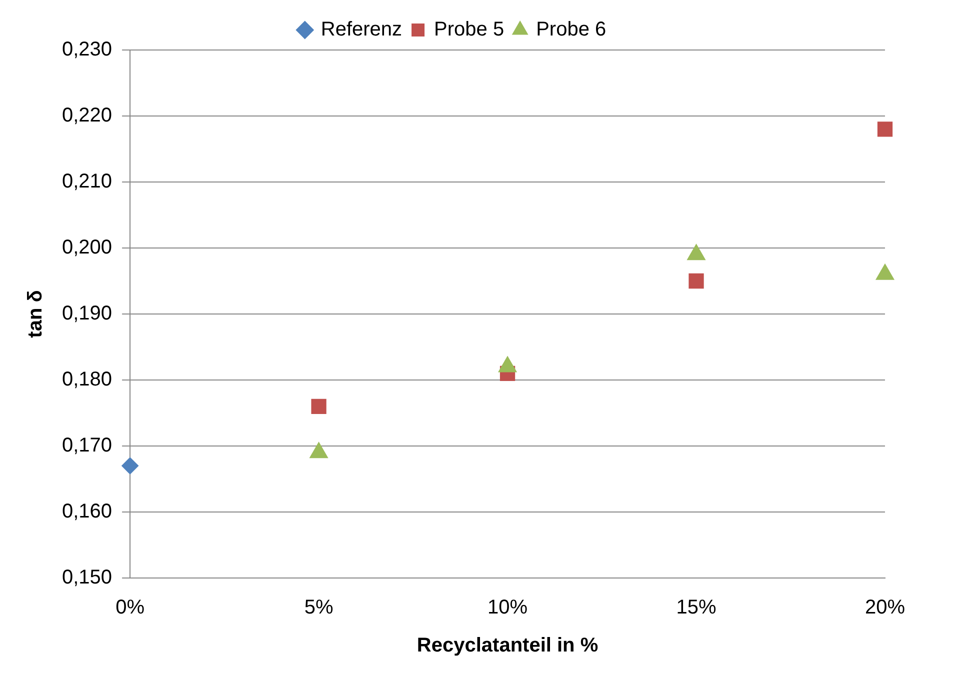 This screenshot has height=682, width=955. Describe the element at coordinates (571, 29) in the screenshot. I see `legend-label: Probe 6` at that location.